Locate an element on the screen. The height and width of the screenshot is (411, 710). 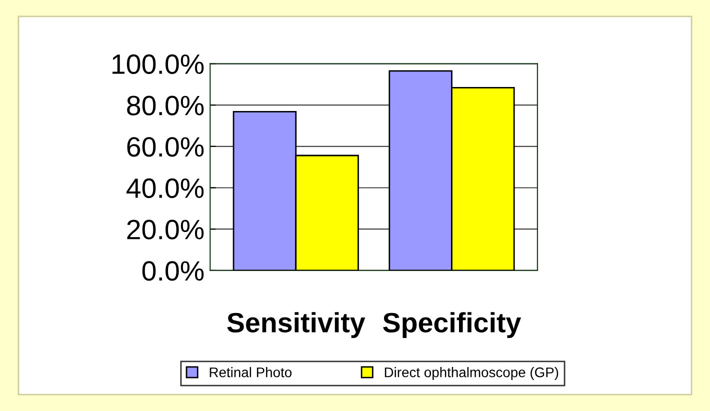
y-tick-label: 20.0% is located at coordinates (165, 230).